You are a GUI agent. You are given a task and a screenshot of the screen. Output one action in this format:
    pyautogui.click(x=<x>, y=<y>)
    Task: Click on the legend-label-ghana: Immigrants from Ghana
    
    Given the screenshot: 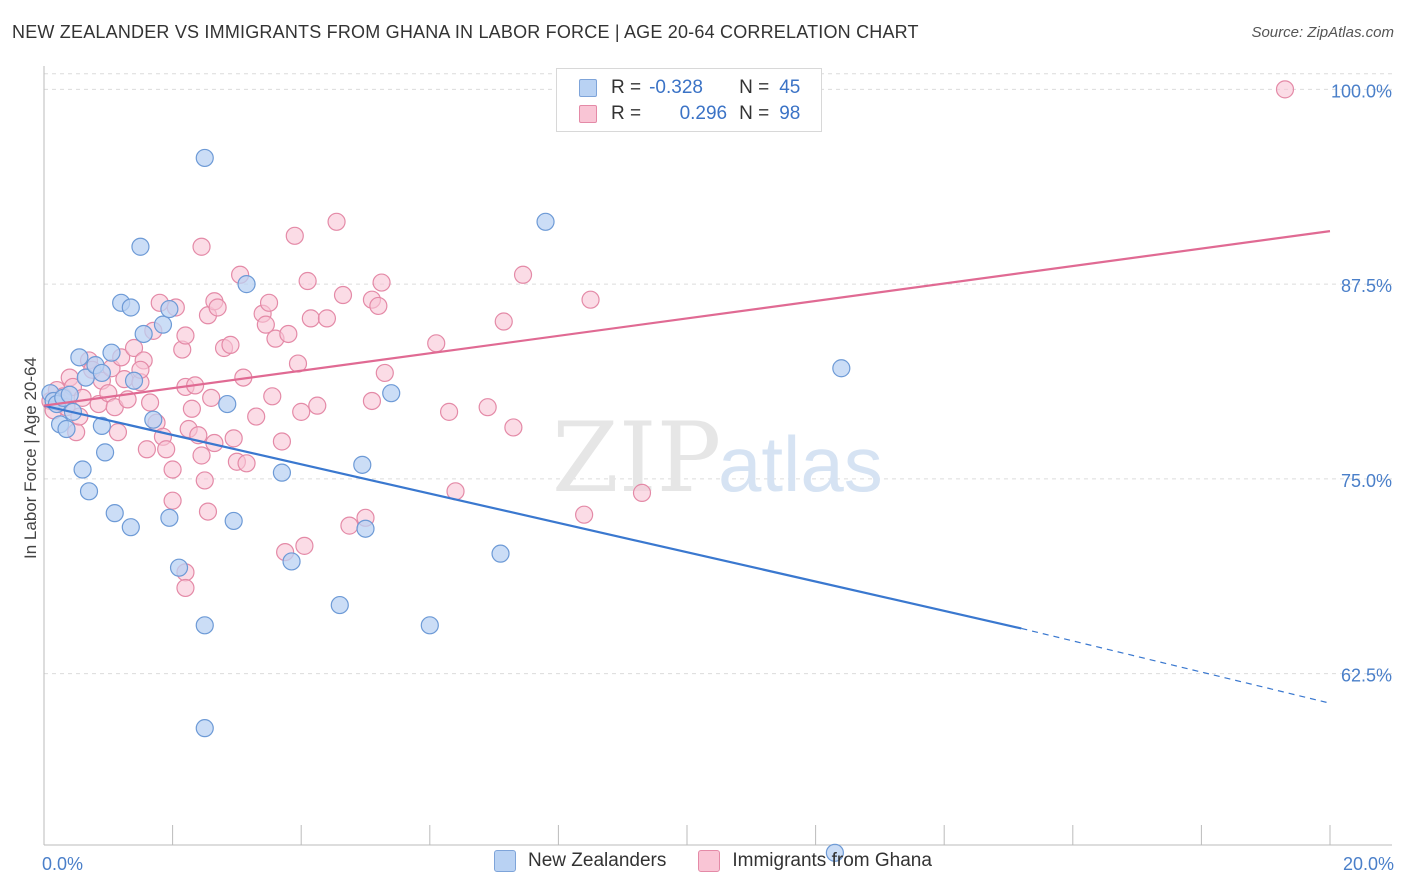 What is the action you would take?
    pyautogui.click(x=832, y=860)
    